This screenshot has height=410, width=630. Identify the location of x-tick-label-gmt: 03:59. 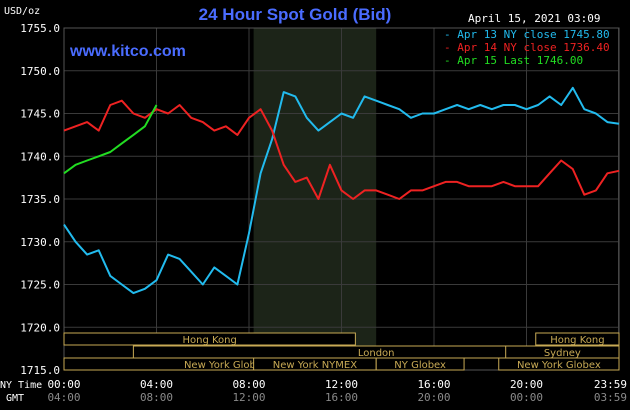
(610, 397).